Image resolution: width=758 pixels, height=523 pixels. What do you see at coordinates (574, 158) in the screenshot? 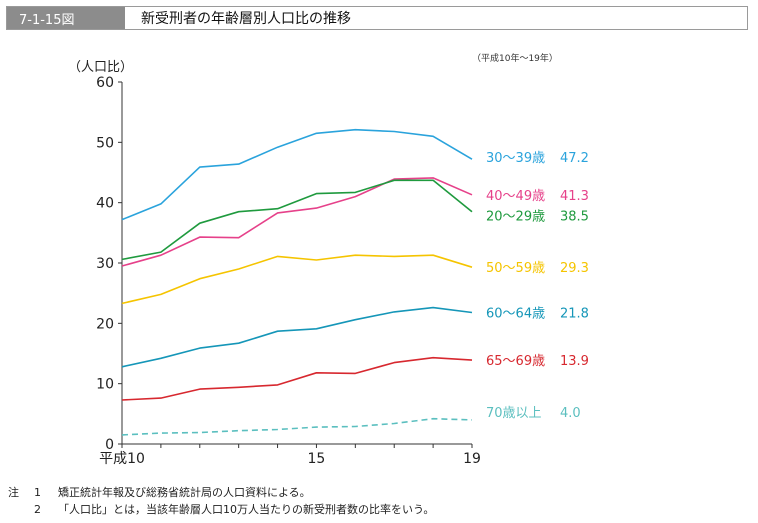
I see `series-end-value: 47.2` at bounding box center [574, 158].